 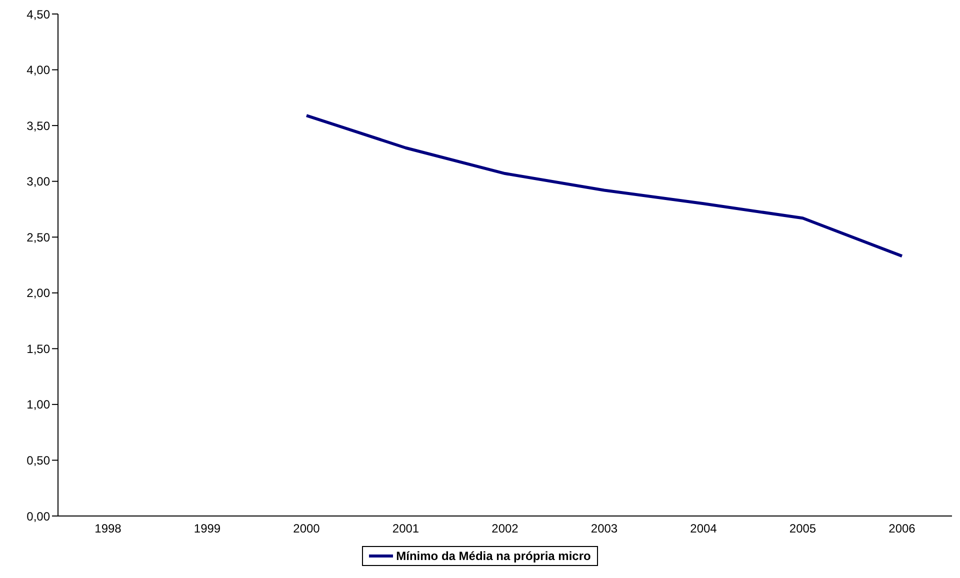 What do you see at coordinates (38, 125) in the screenshot?
I see `y-tick-label: 3,50` at bounding box center [38, 125].